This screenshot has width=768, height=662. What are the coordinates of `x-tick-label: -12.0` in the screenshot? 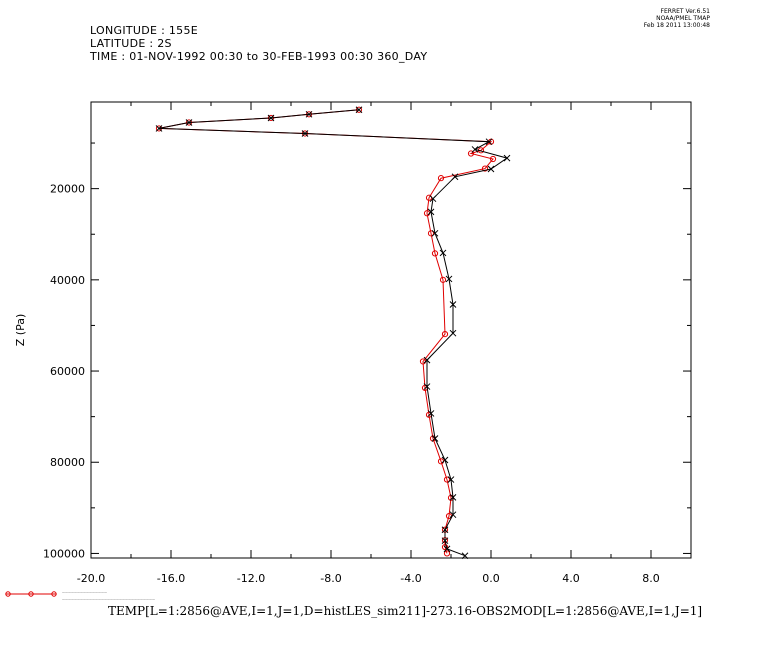 It's located at (251, 578).